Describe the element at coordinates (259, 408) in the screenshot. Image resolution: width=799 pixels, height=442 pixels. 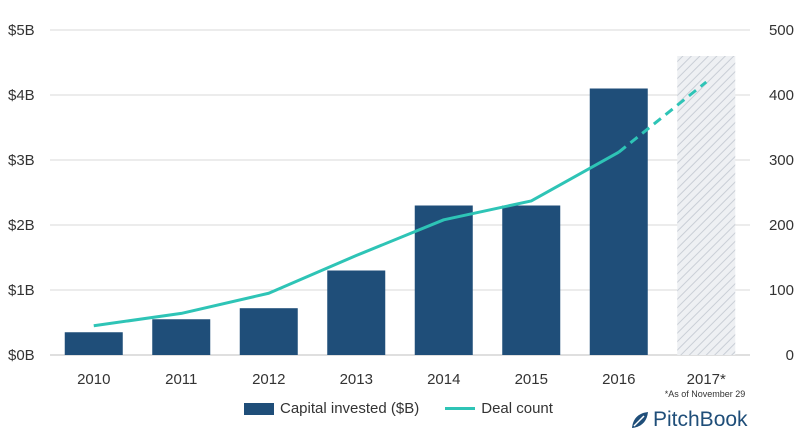
I see `legend-bar-swatch` at that location.